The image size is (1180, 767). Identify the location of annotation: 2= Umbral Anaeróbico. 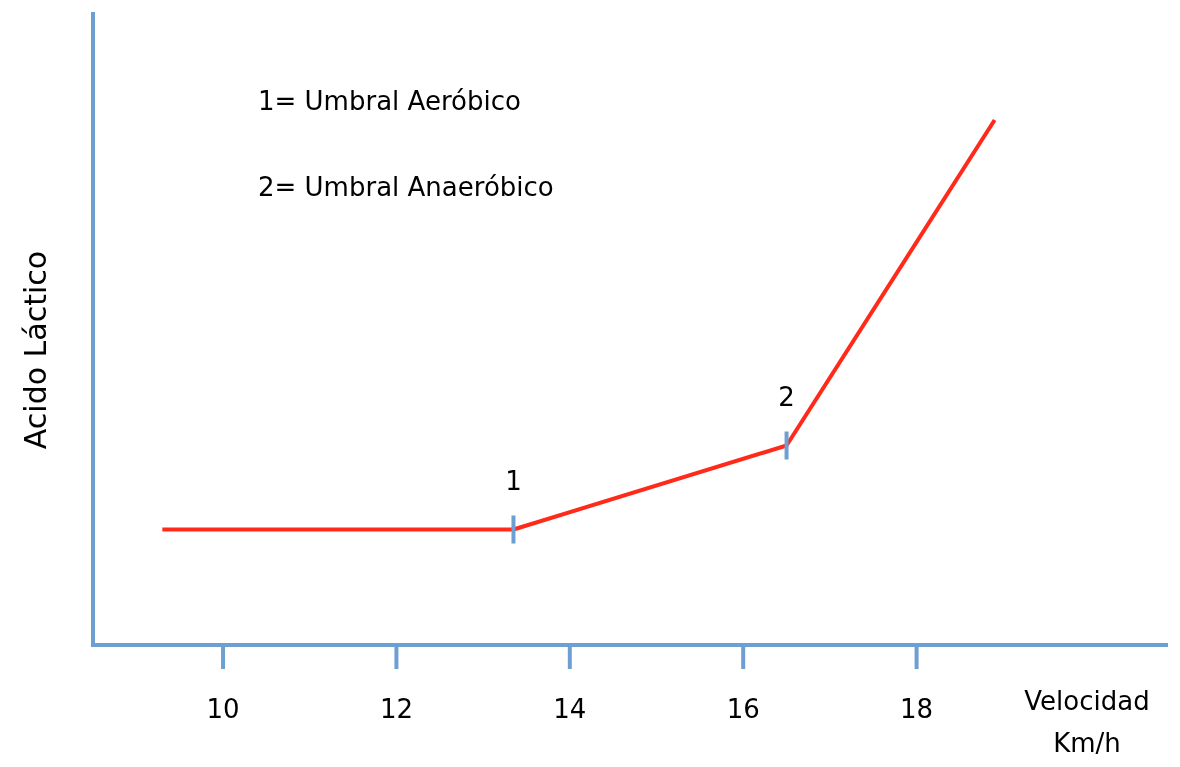
(406, 187).